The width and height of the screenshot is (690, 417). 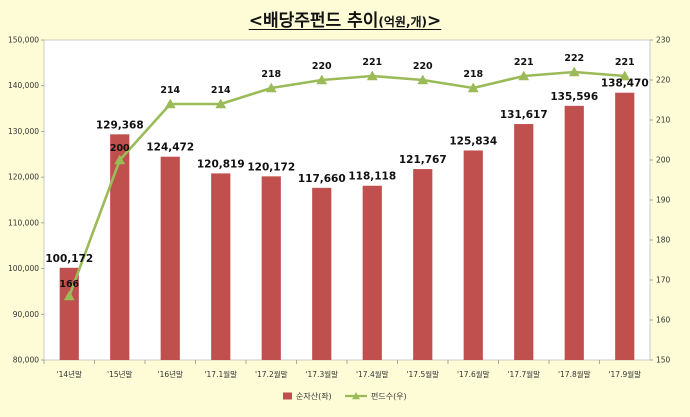 I want to click on right-axis-tick-label: 230, so click(x=663, y=40).